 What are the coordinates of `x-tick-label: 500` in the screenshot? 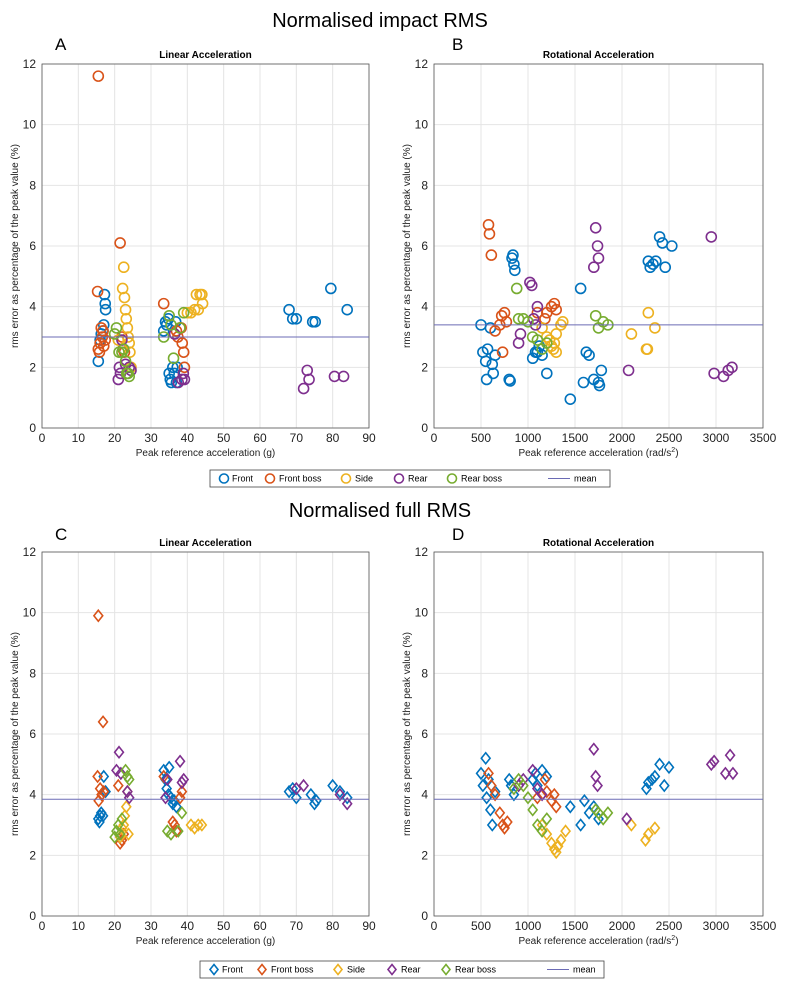 It's located at (481, 438).